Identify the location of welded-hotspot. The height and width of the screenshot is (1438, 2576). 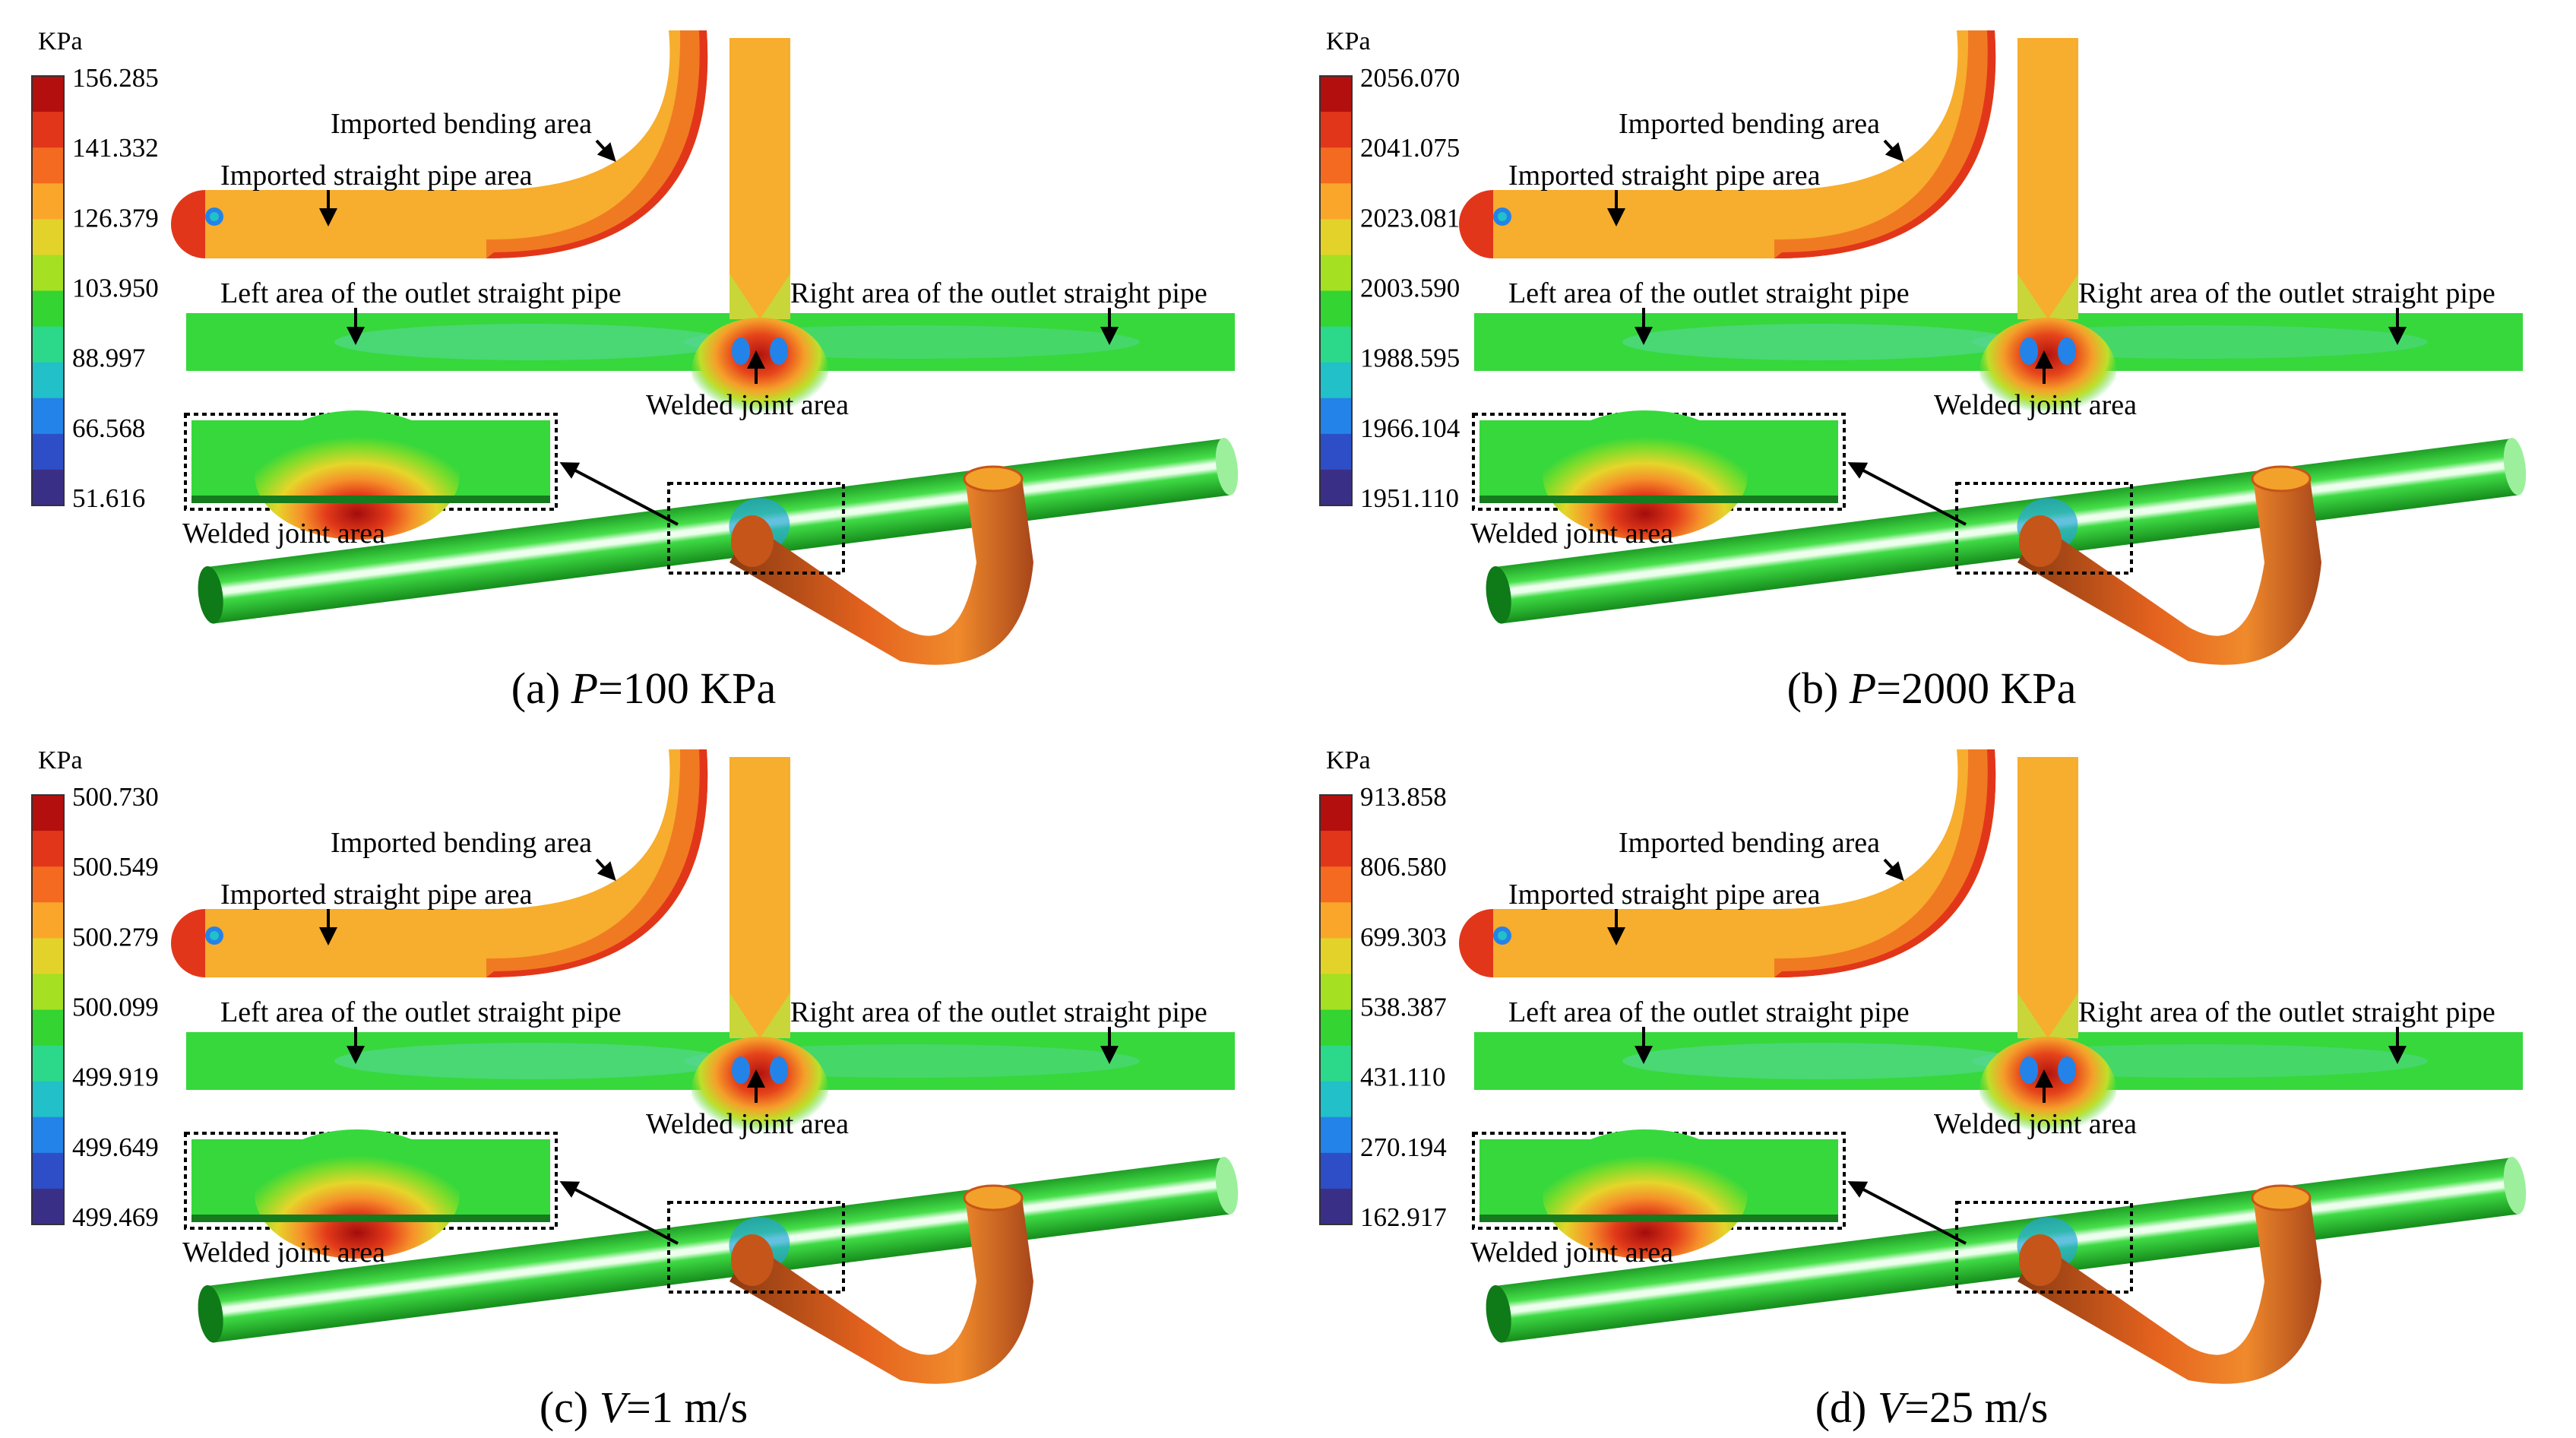
(760, 1090).